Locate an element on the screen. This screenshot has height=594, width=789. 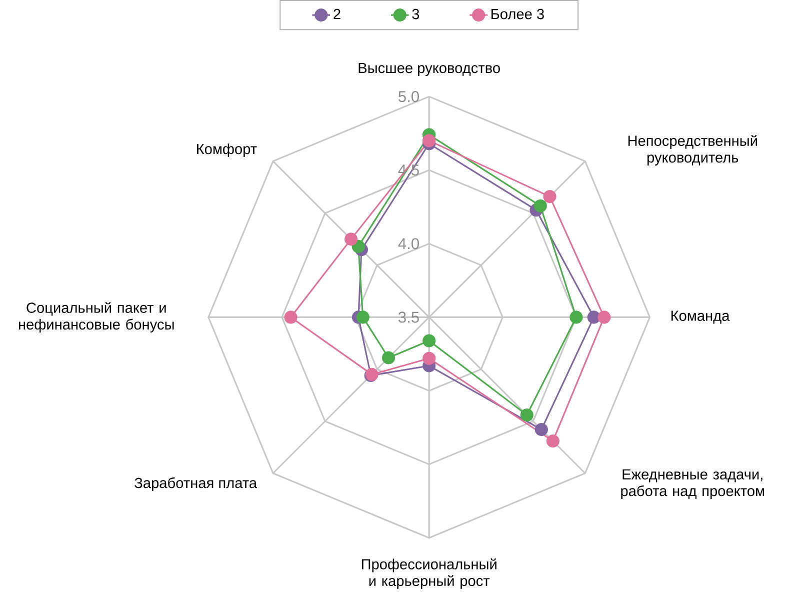
y-tick-label: 5.0 is located at coordinates (408, 96).